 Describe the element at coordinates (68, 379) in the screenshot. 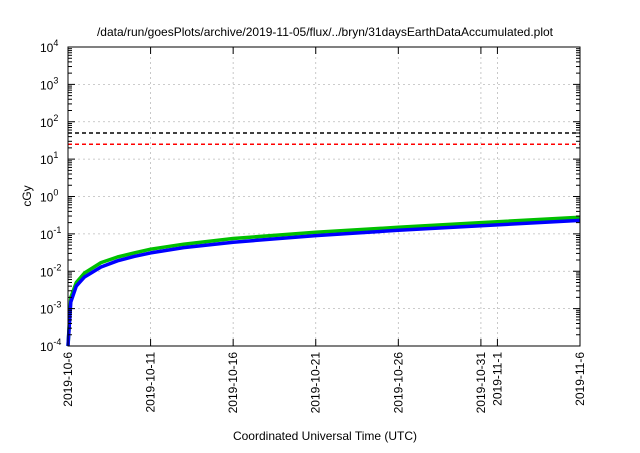

I see `x-tick-label: 2019-10-6` at that location.